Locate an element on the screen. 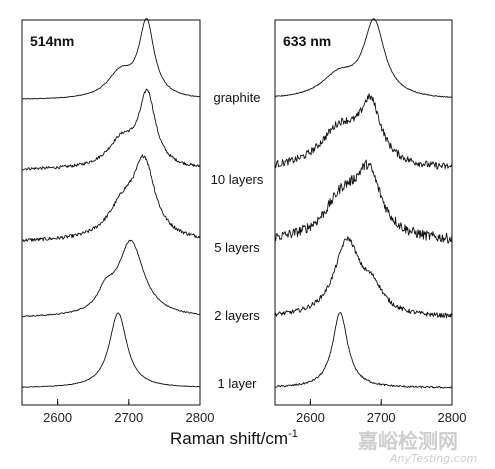  sample-labels: graphite 10 layers 5 layers 2 layers 1 layer is located at coordinates (237, 240).